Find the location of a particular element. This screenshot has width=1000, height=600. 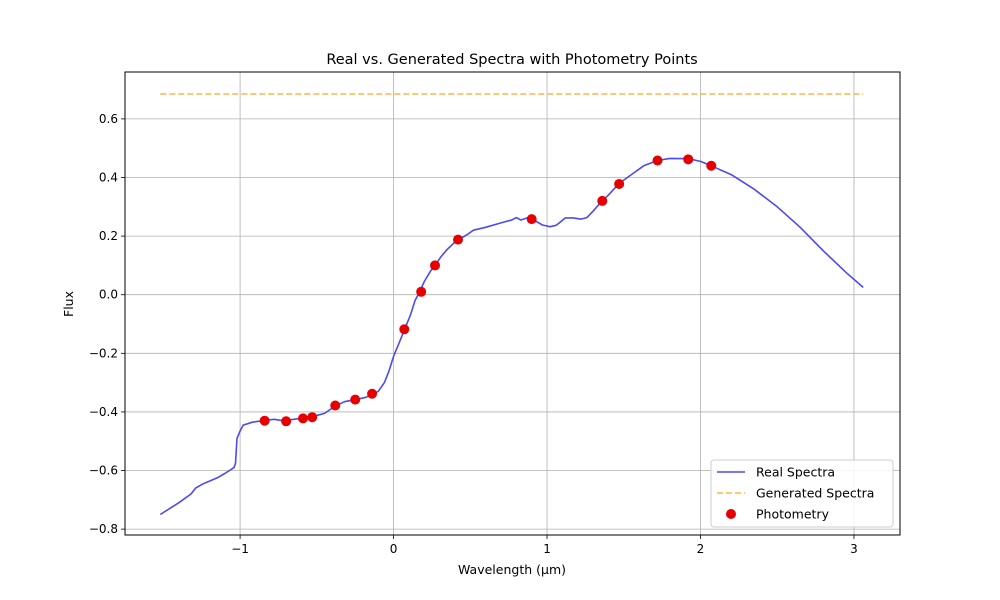

legend-label: Generated Spectra is located at coordinates (815, 493).